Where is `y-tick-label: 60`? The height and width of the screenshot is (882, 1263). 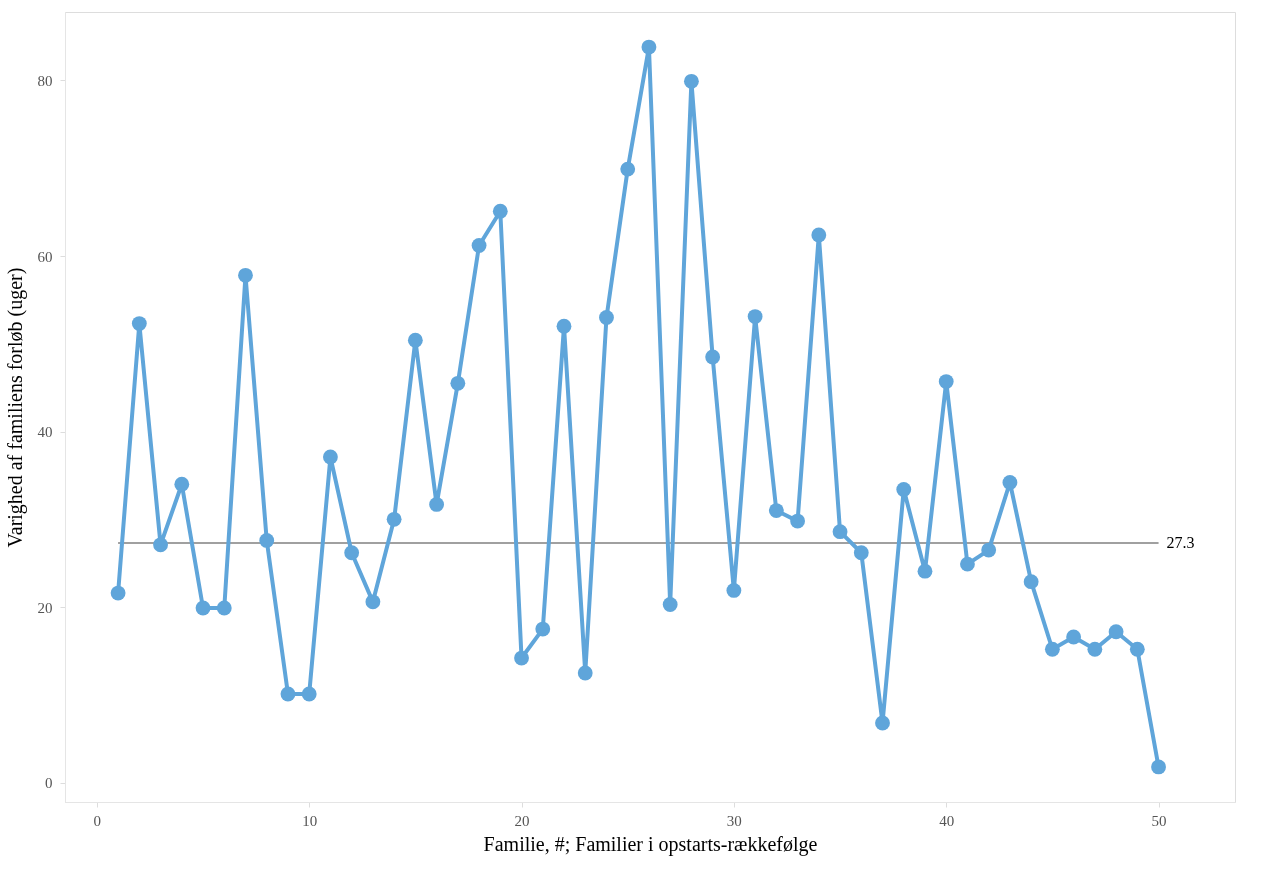
y-tick-label: 60 is located at coordinates (45, 256).